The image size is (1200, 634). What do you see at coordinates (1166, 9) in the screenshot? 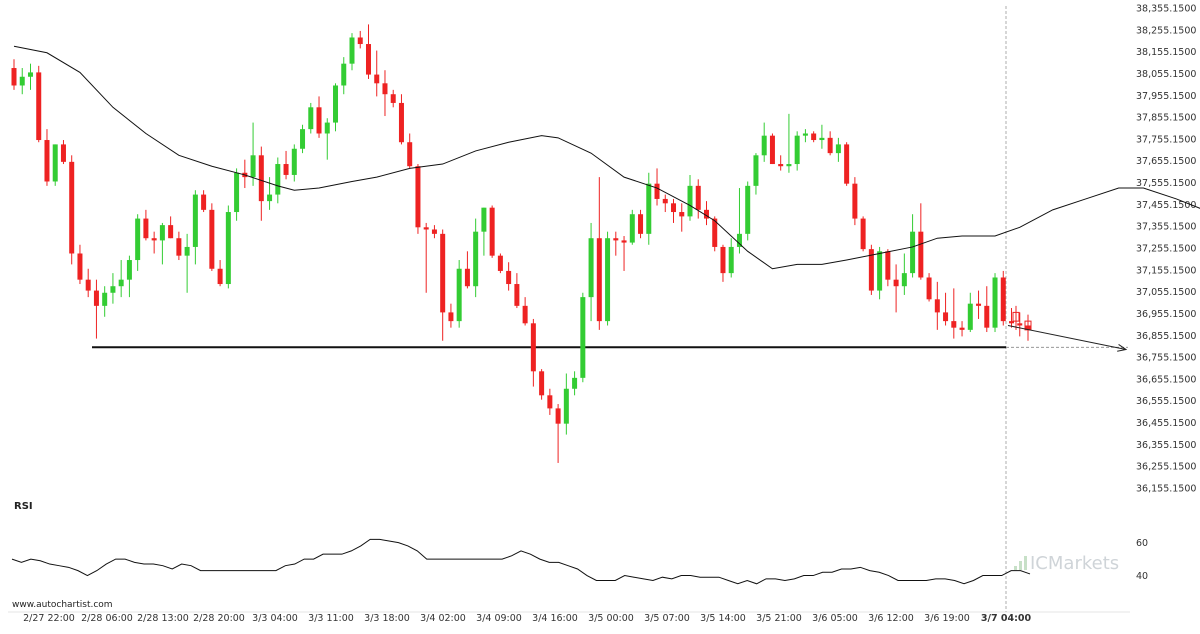
I see `price-tick-label: 38,355.1500` at bounding box center [1166, 9].